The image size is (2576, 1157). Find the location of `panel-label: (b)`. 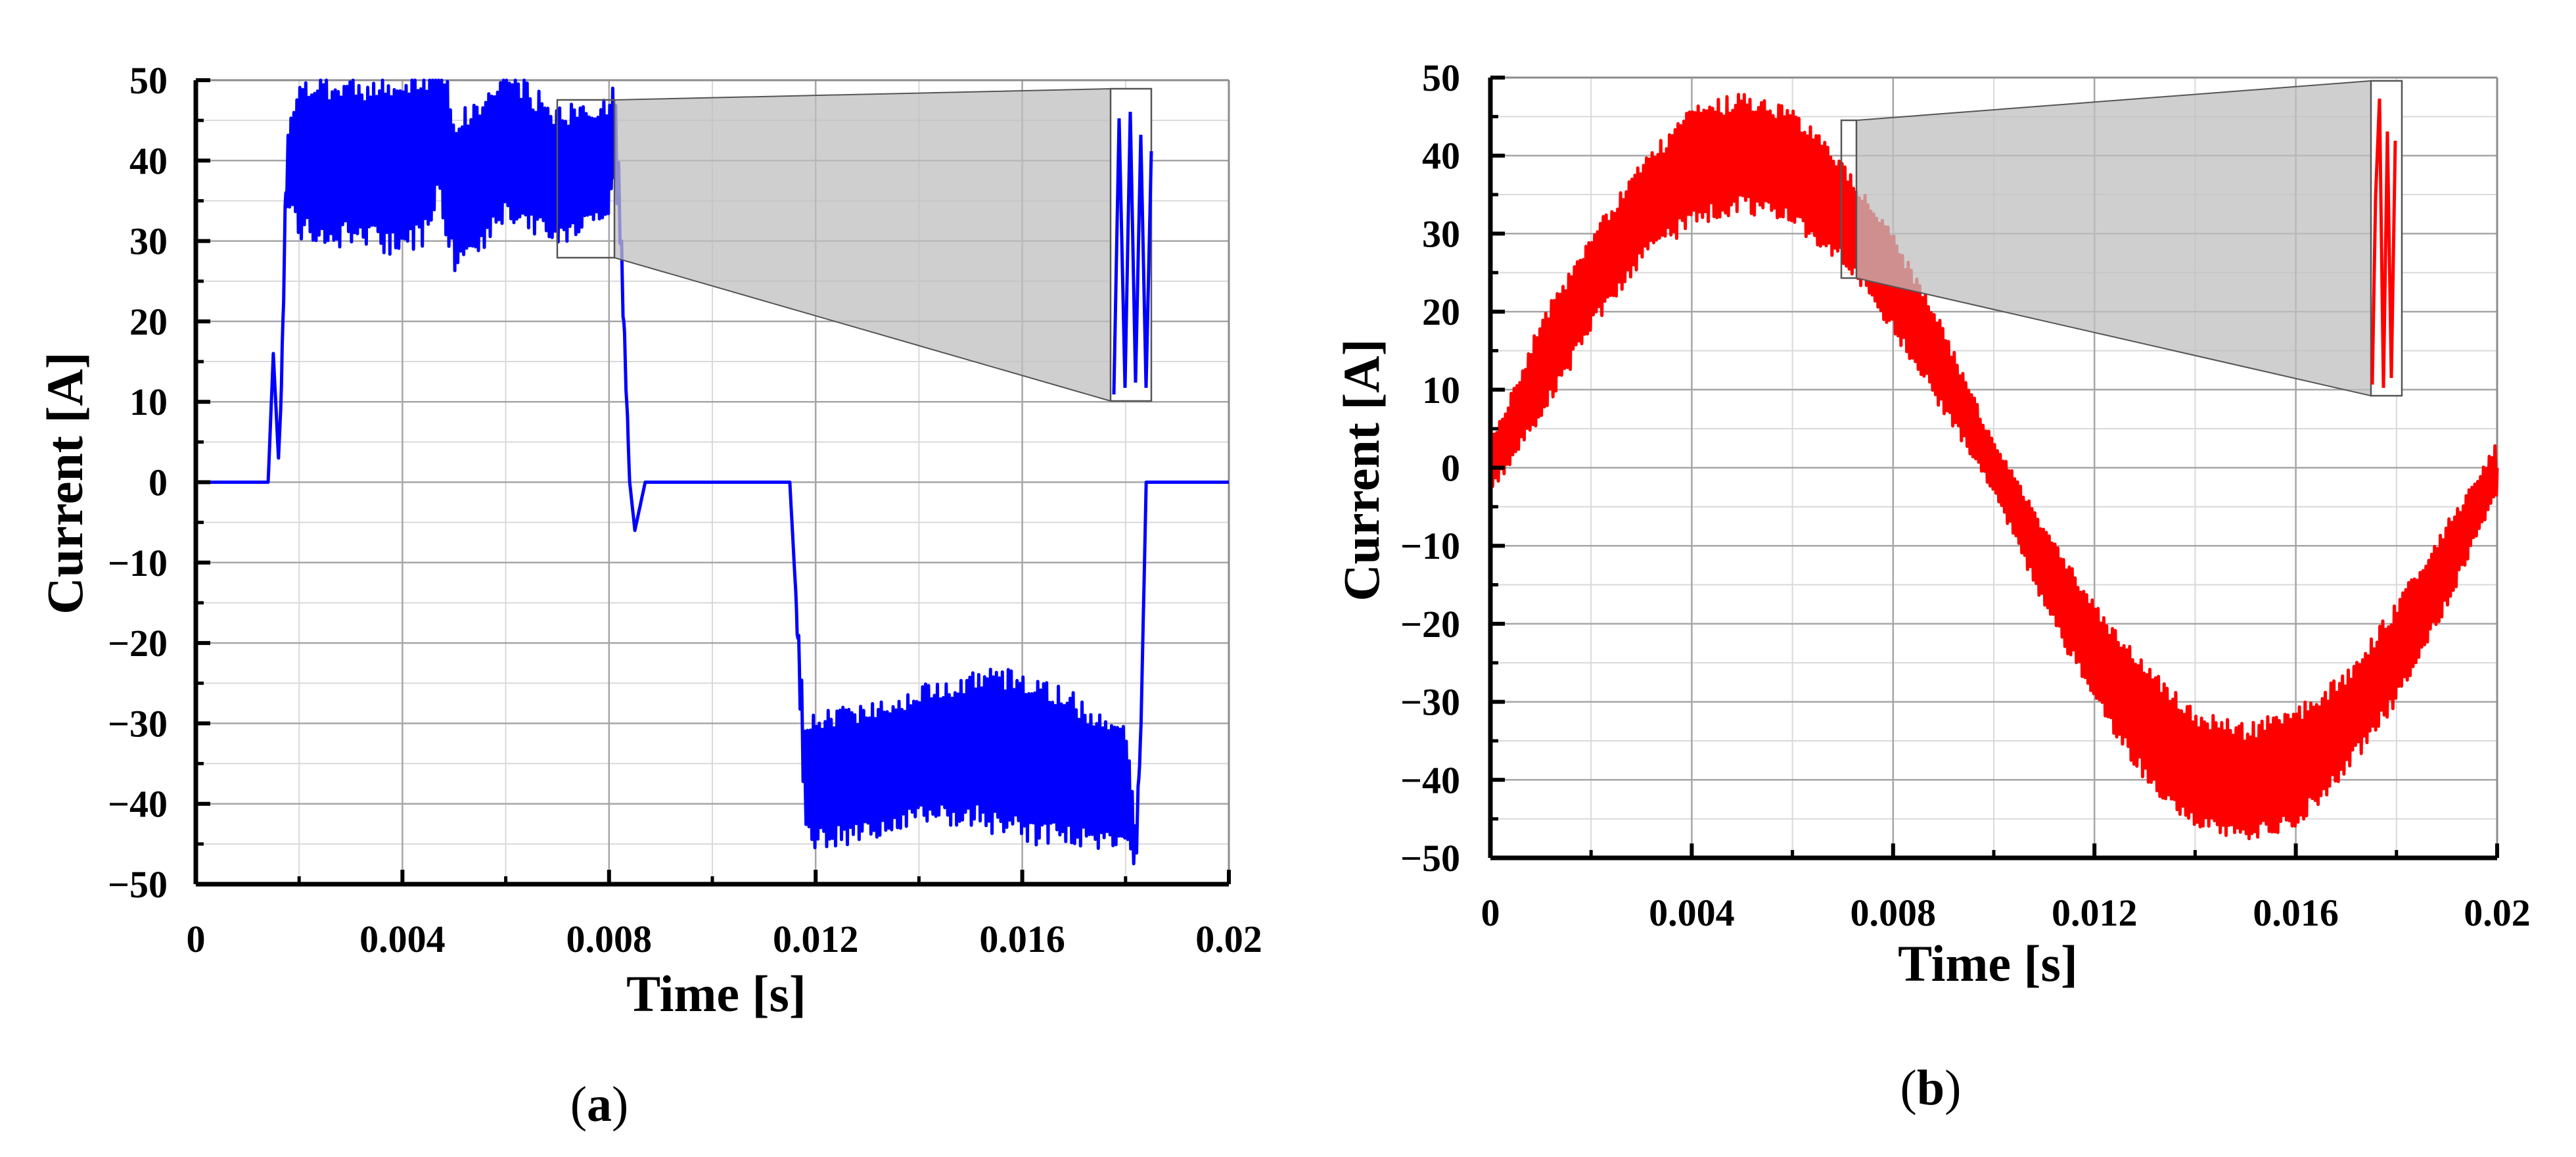

panel-label: (b) is located at coordinates (1931, 1088).